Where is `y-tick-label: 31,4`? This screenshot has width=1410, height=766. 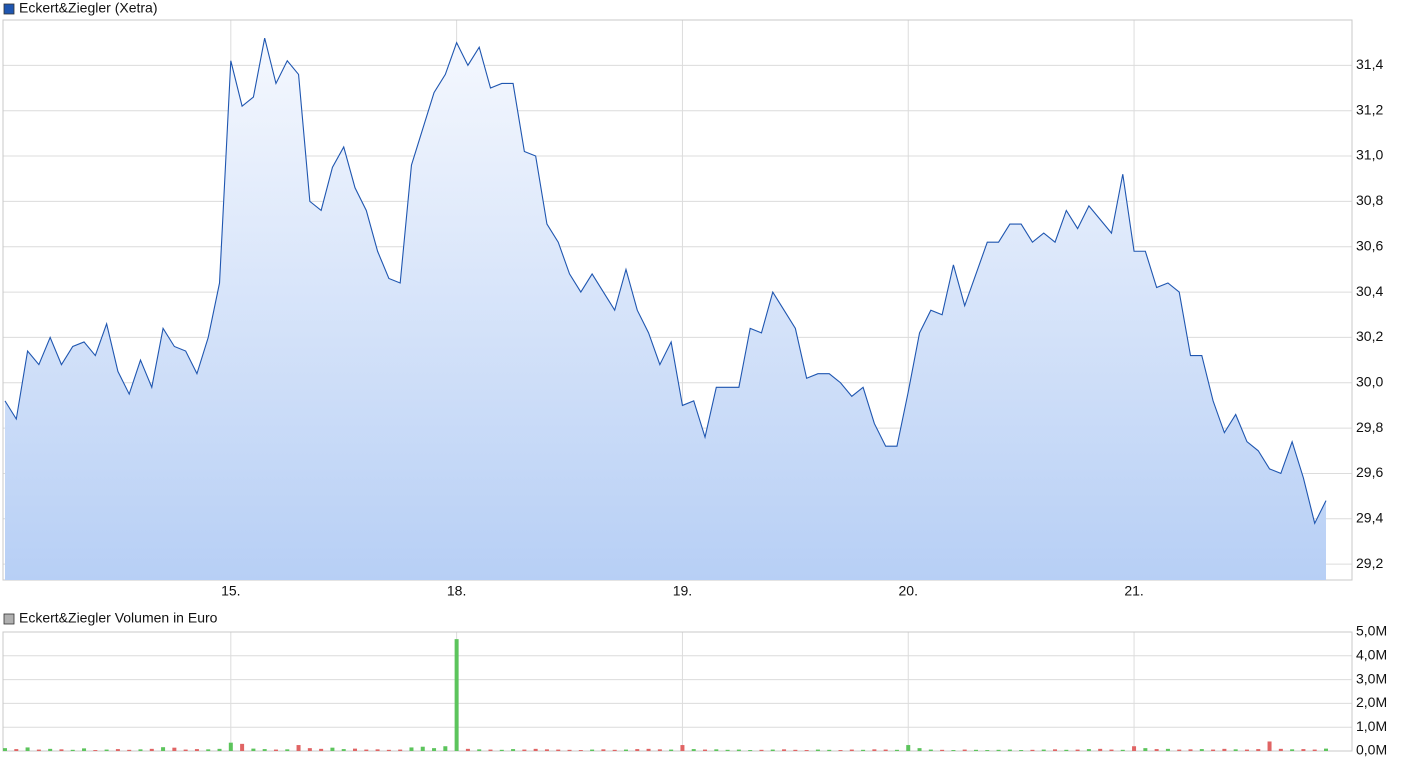
y-tick-label: 31,4 is located at coordinates (1369, 64).